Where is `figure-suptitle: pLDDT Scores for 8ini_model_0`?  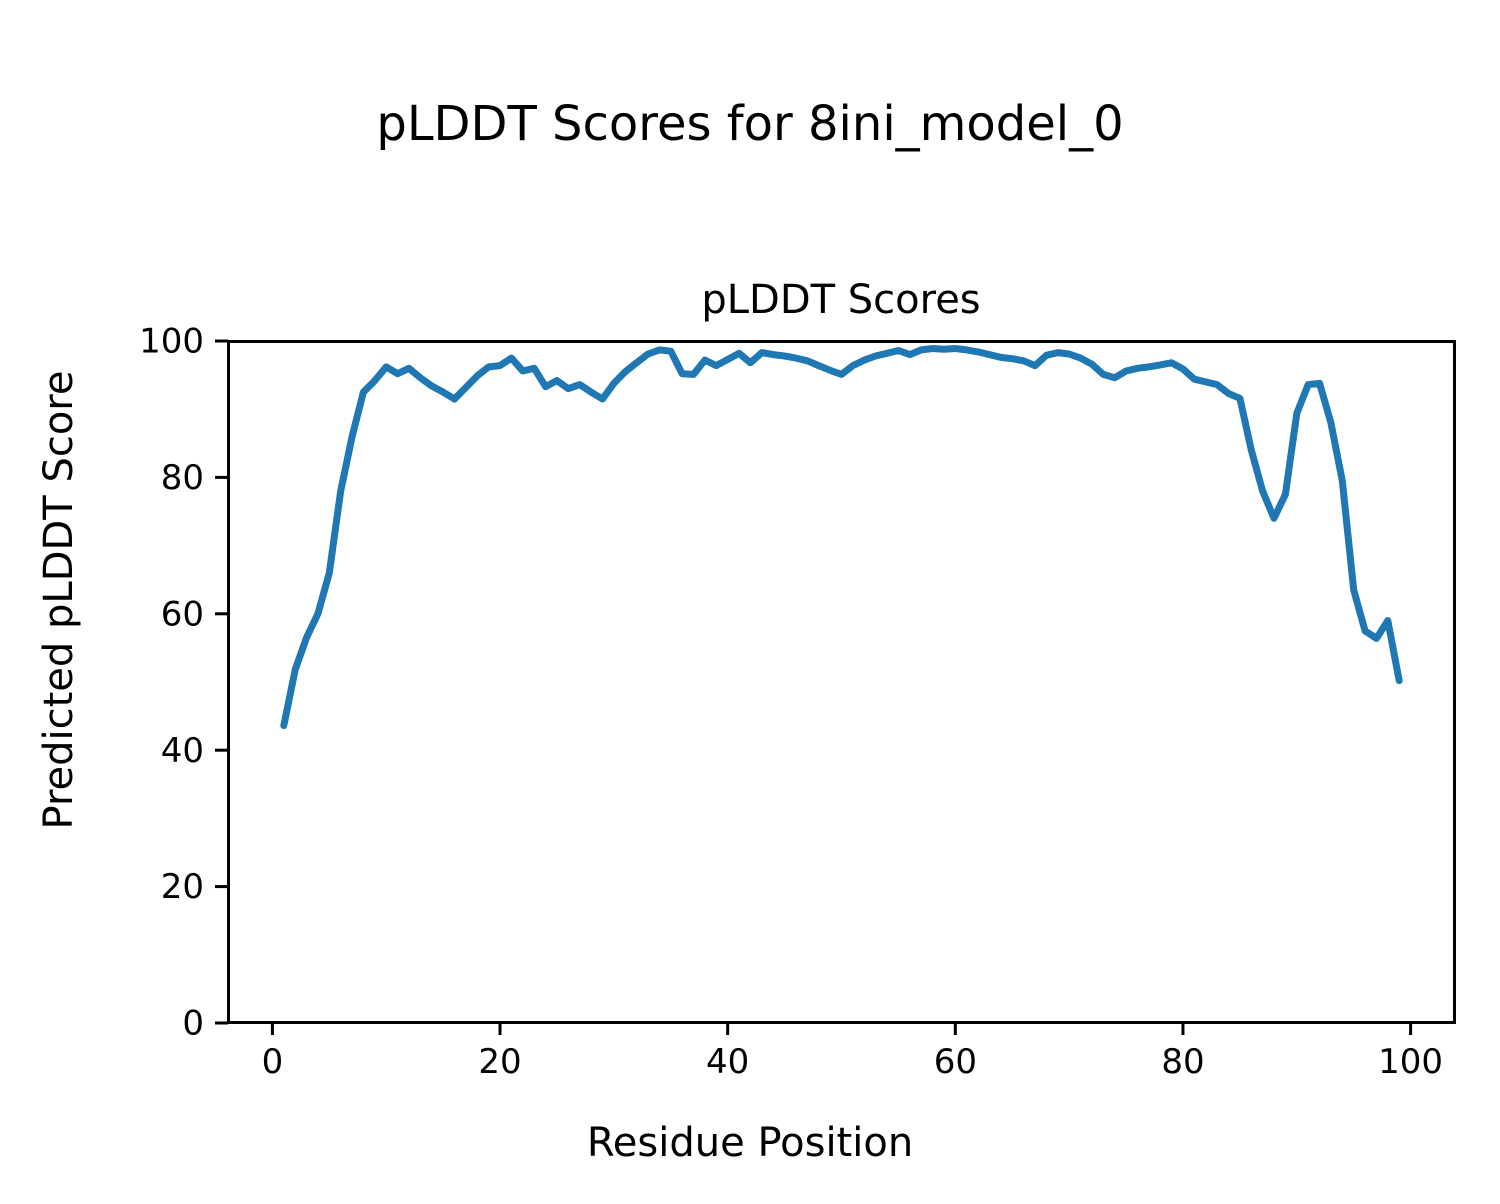 figure-suptitle: pLDDT Scores for 8ini_model_0 is located at coordinates (749, 124).